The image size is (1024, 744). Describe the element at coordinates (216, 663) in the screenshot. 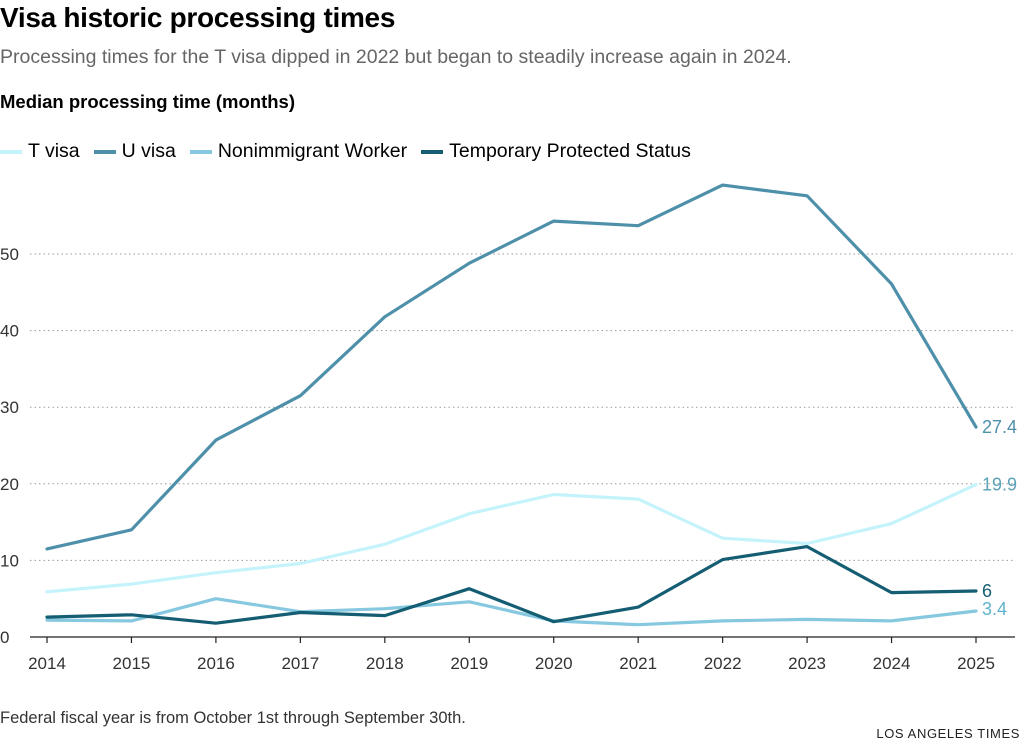

I see `x-tick-label: 2016` at that location.